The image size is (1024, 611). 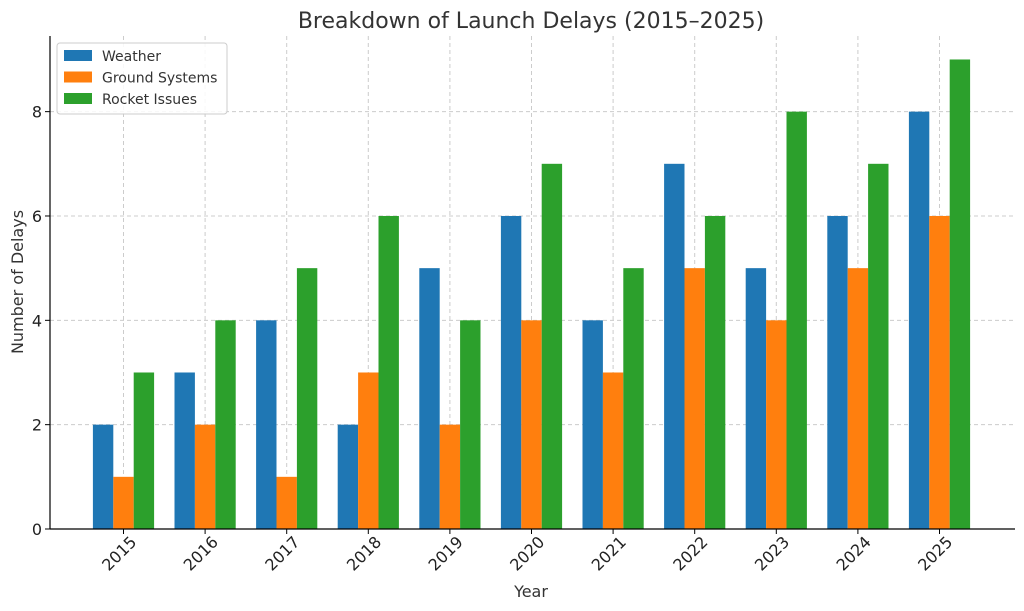 I want to click on bar-weather-2018, so click(x=348, y=476).